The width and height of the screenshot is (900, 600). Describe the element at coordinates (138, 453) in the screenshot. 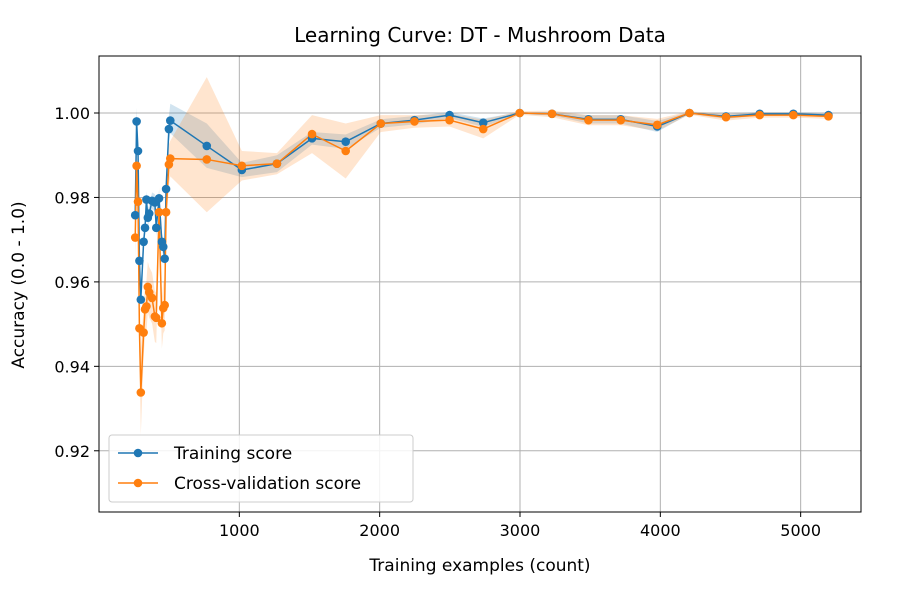

I see `legend-training-marker` at that location.